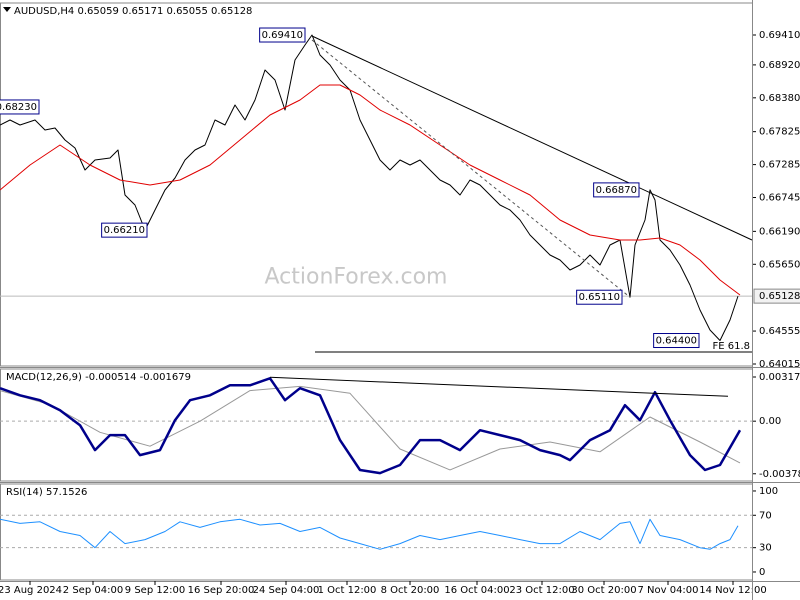  I want to click on x-tick-label: 1 Oct 12:00, so click(347, 590).